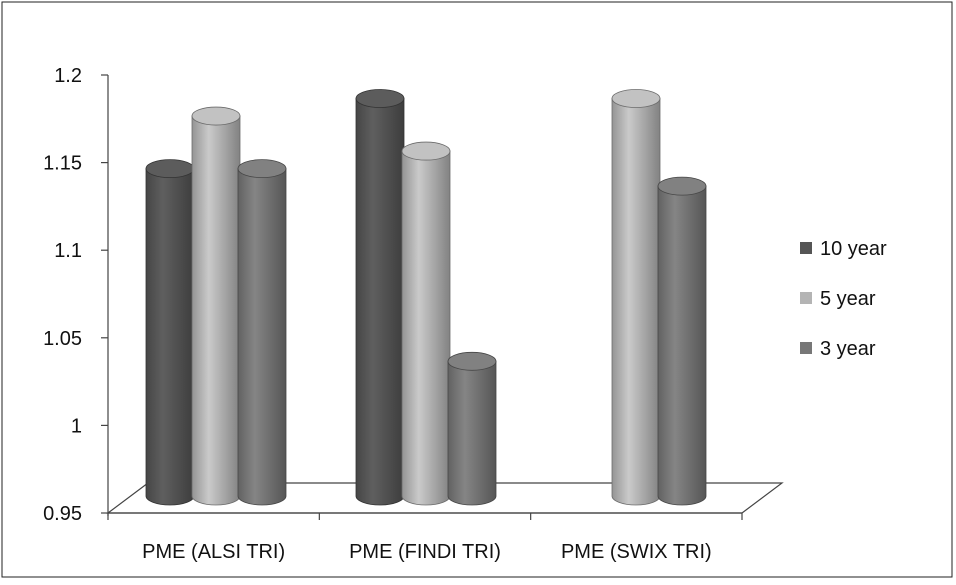 Image resolution: width=956 pixels, height=585 pixels. Describe the element at coordinates (848, 299) in the screenshot. I see `legend-label: 5 year` at that location.